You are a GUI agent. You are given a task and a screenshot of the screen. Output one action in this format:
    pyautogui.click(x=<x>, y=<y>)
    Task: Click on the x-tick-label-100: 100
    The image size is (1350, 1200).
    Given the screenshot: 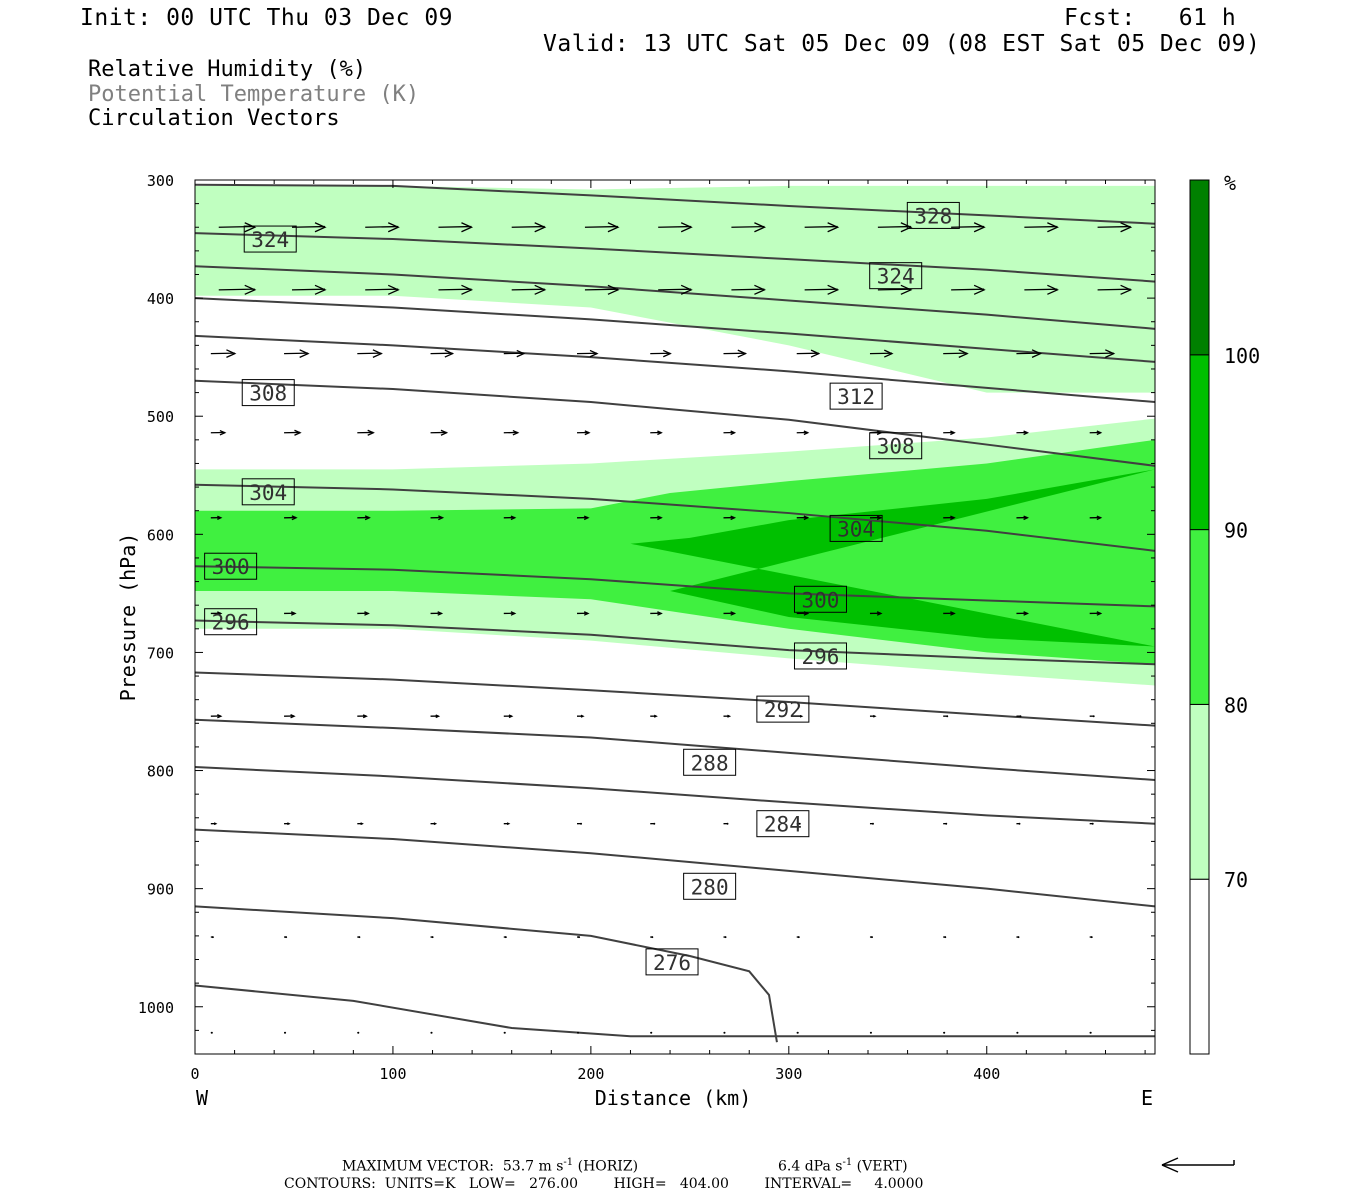 What is the action you would take?
    pyautogui.click(x=392, y=1074)
    